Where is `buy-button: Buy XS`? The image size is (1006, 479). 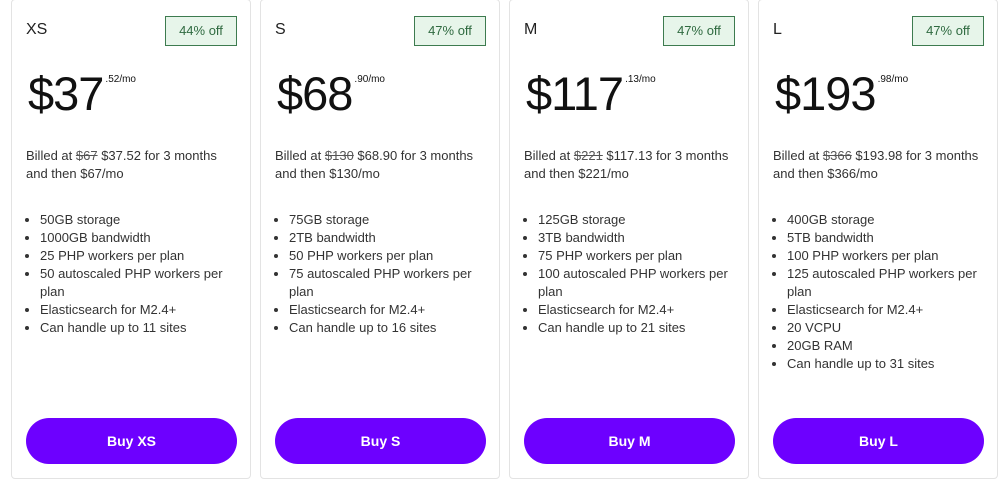
buy-button: Buy XS is located at coordinates (131, 441).